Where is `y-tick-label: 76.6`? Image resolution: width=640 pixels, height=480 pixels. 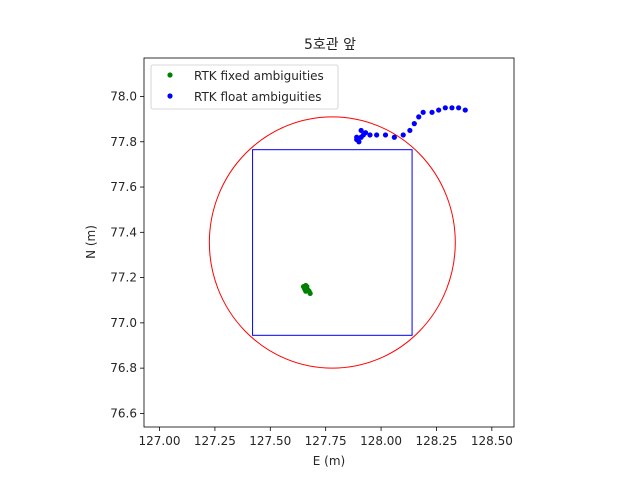
y-tick-label: 76.6 is located at coordinates (123, 413).